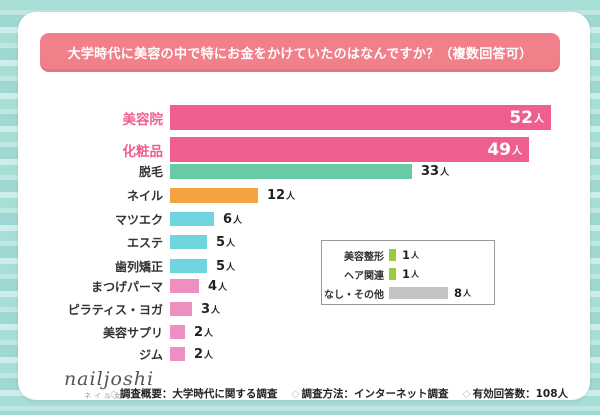  I want to click on bar-value: 52 人, so click(526, 117).